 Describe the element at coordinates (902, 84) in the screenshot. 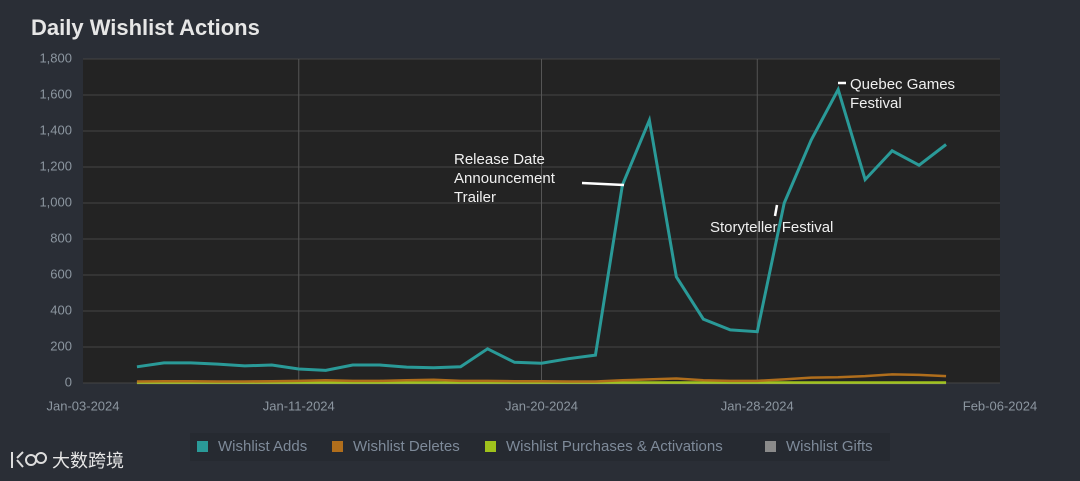

I see `annotation: Quebec Games` at that location.